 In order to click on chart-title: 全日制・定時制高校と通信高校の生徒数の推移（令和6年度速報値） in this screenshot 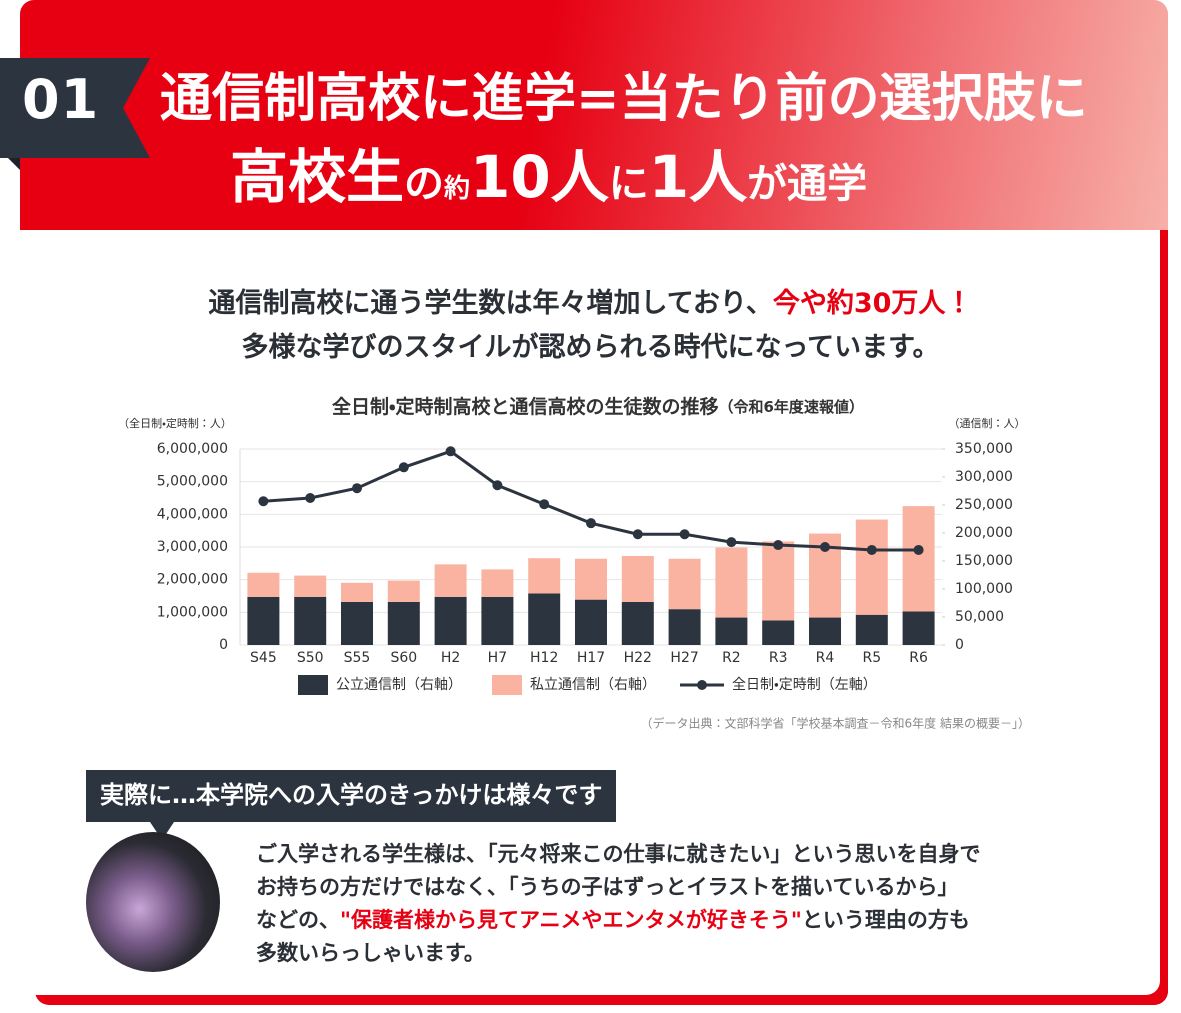, I will do `click(598, 406)`.